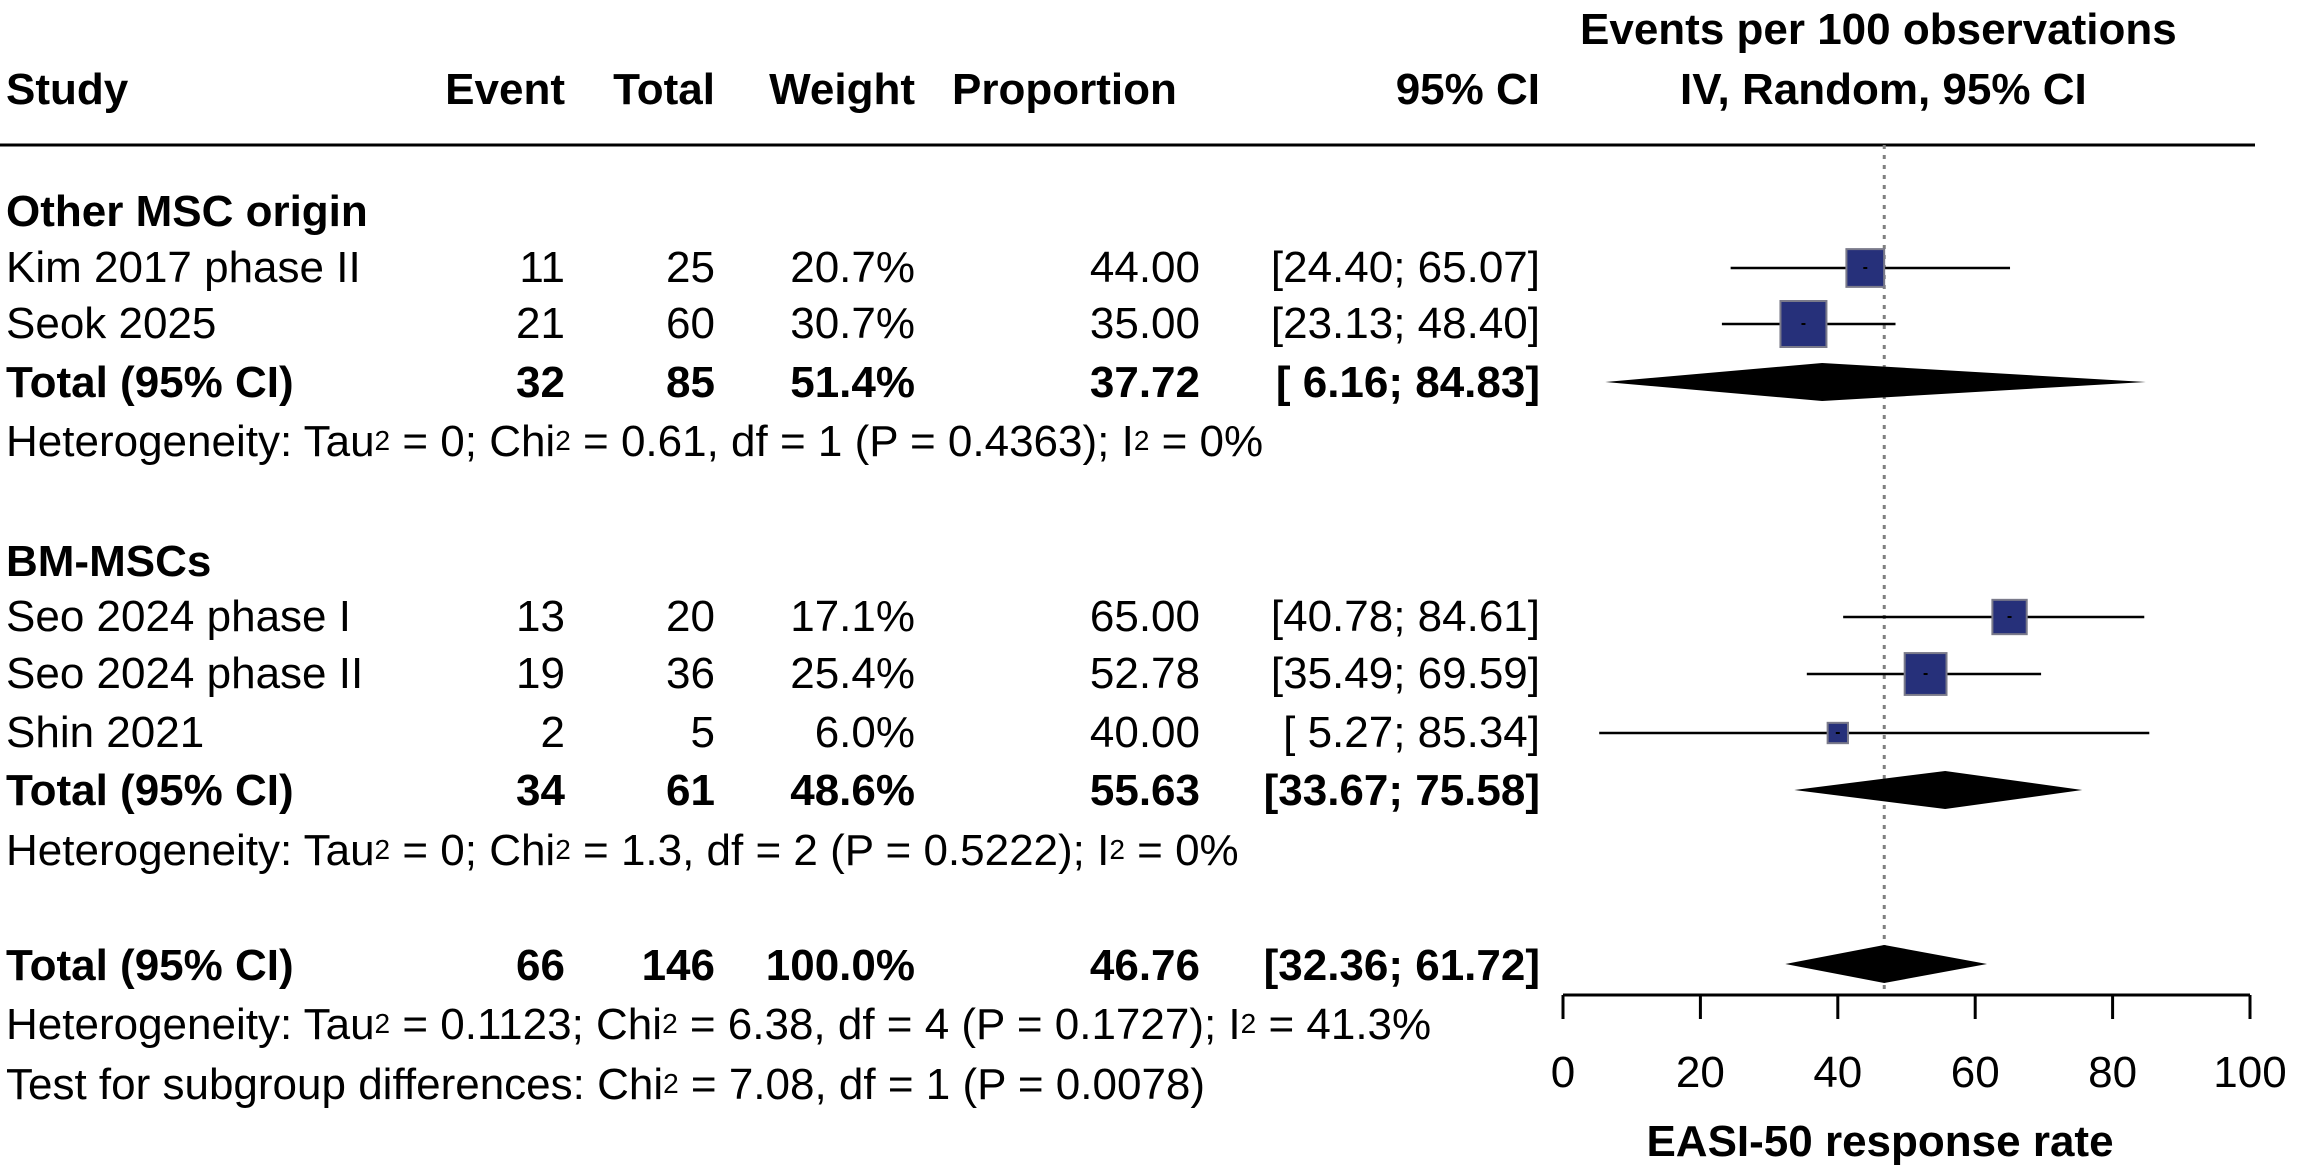  What do you see at coordinates (1144, 323) in the screenshot?
I see `study-proportion: 35.00` at bounding box center [1144, 323].